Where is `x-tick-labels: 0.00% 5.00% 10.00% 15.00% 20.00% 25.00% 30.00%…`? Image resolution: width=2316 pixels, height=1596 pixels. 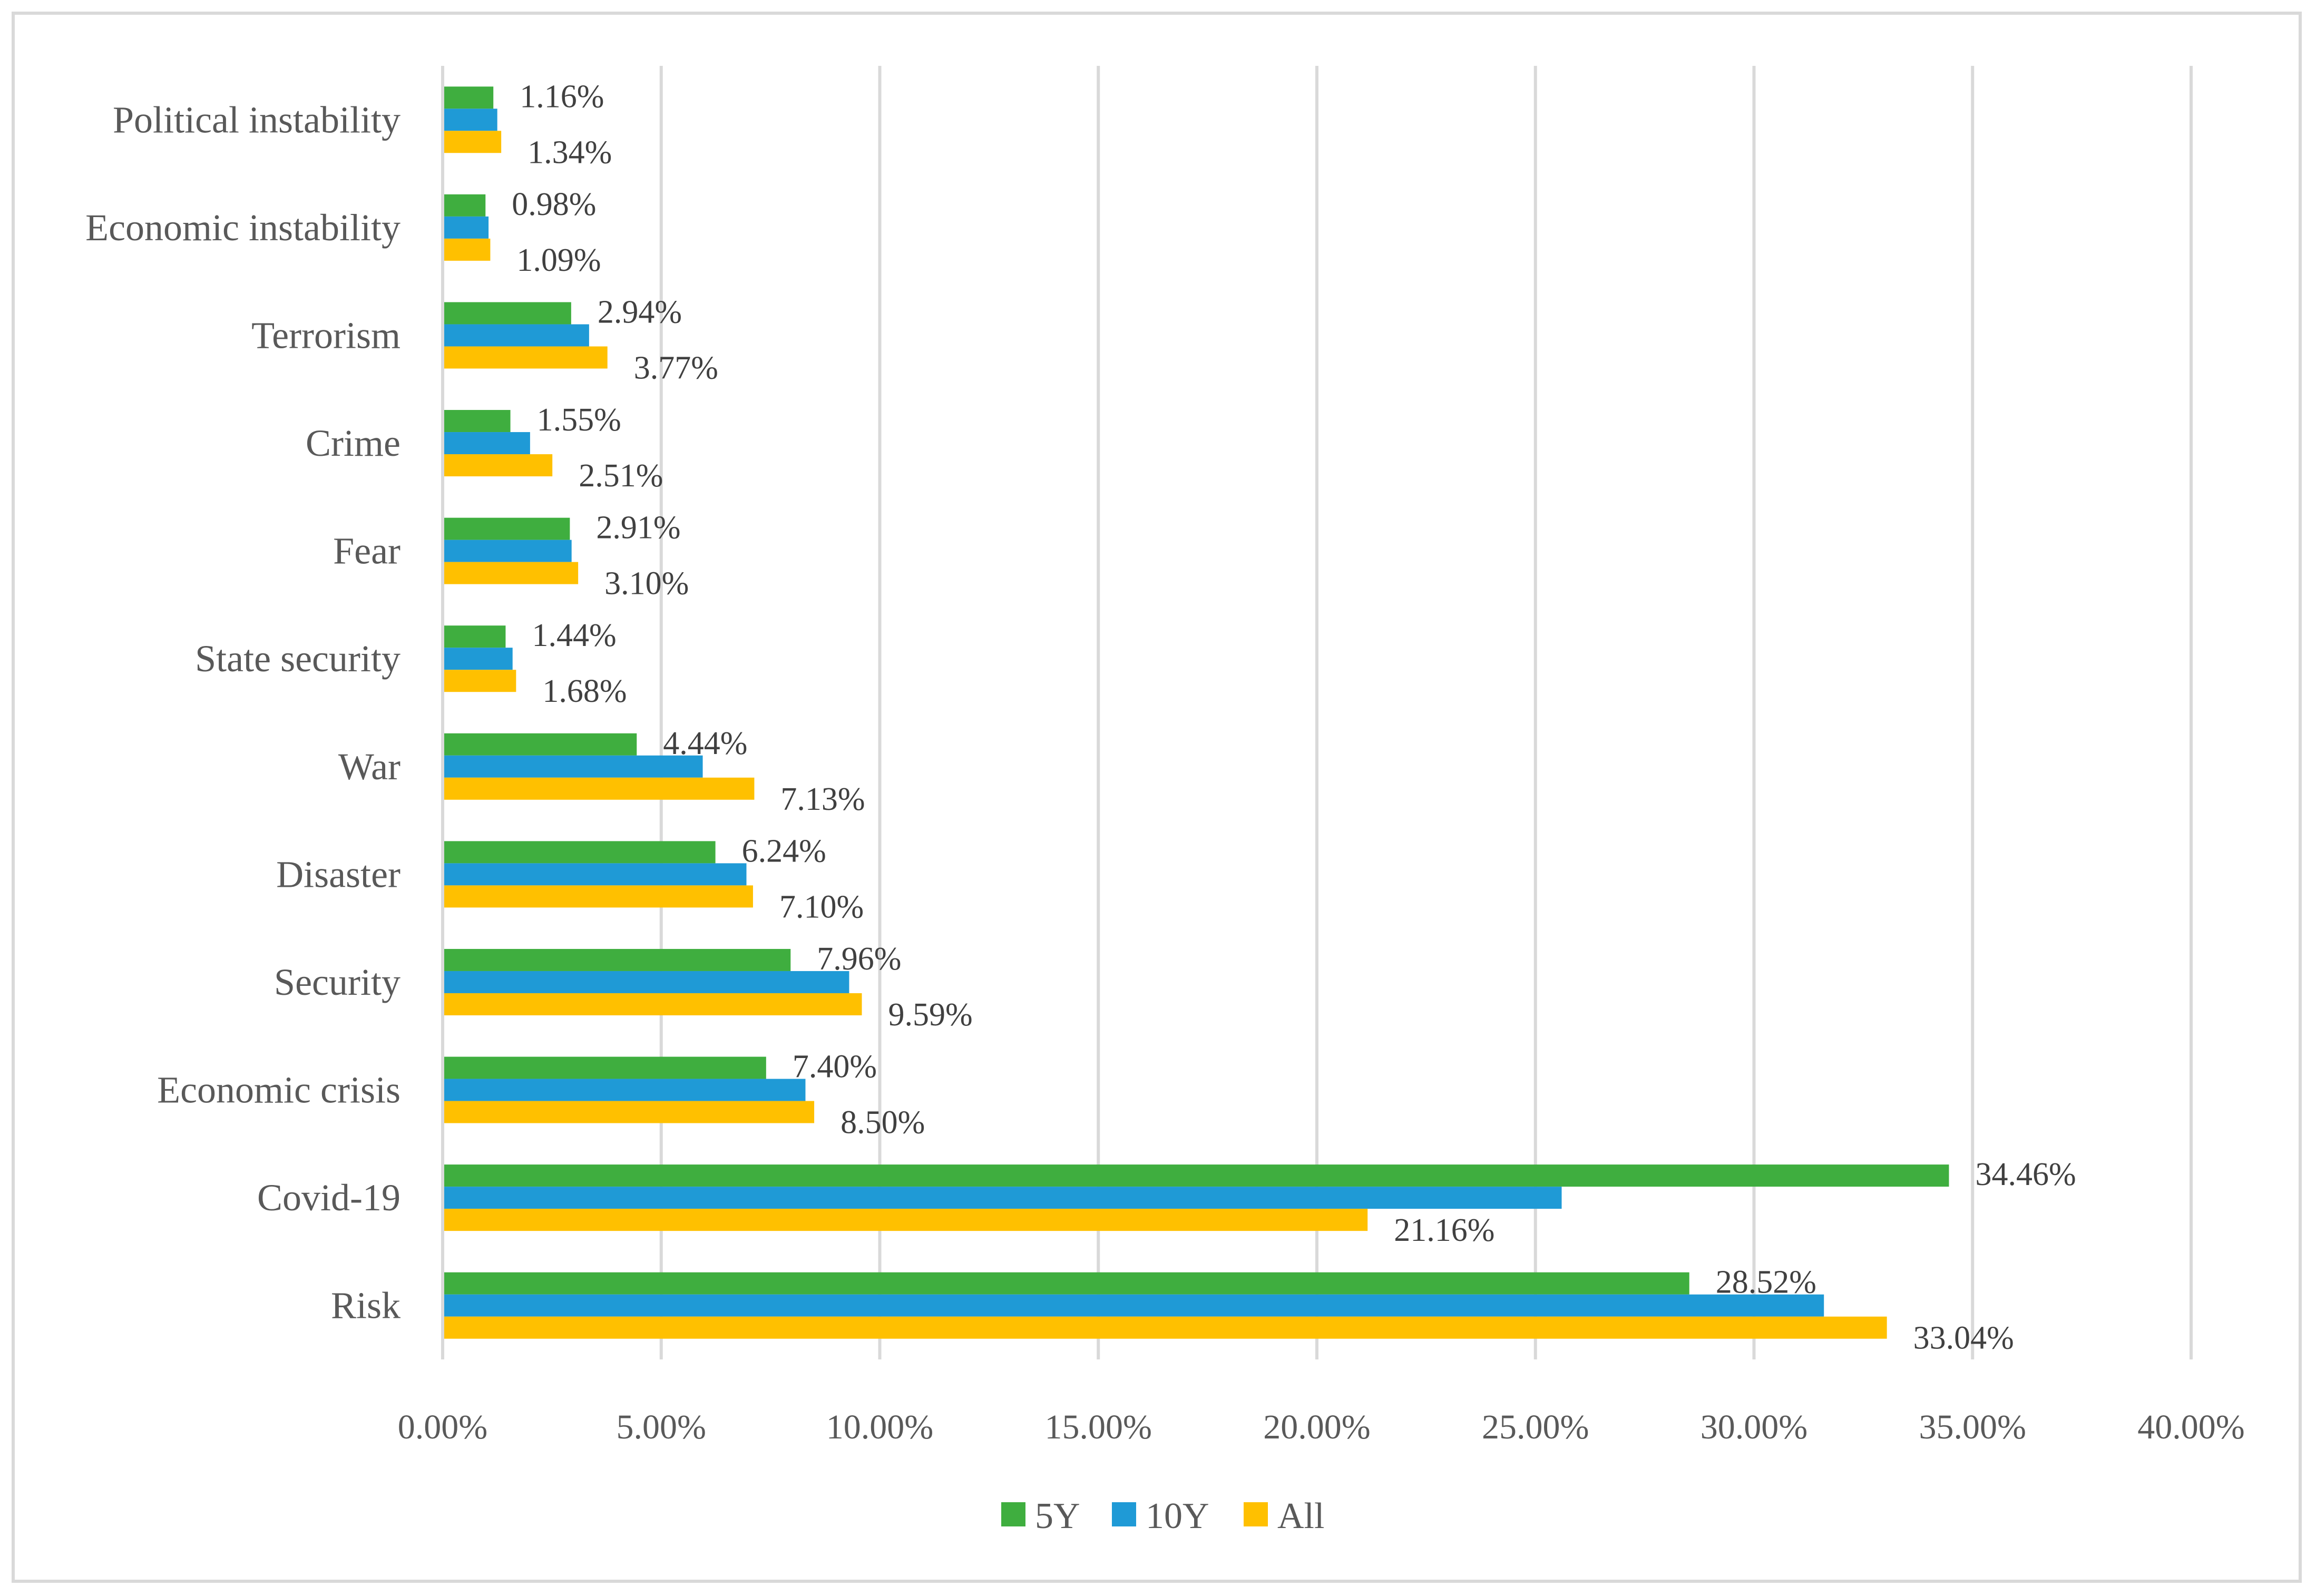
x-tick-labels: 0.00% 5.00% 10.00% 15.00% 20.00% 25.00% 30.00%… is located at coordinates (1321, 1427).